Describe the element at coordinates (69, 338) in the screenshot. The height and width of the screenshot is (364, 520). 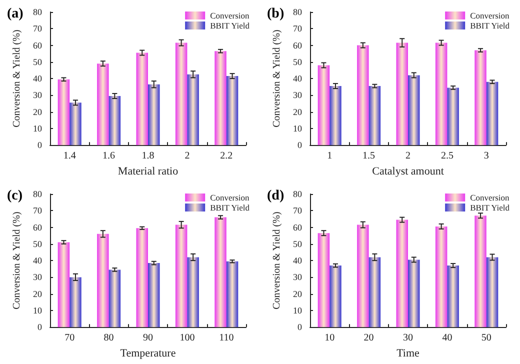
I see `x-tick-label: 70` at that location.